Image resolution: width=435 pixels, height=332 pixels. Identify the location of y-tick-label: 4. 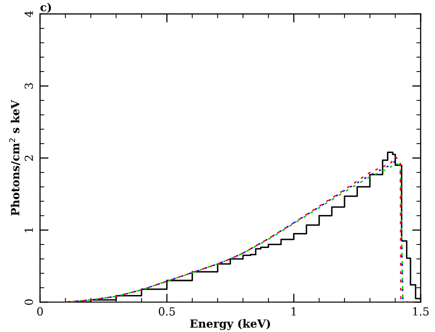
(28, 14).